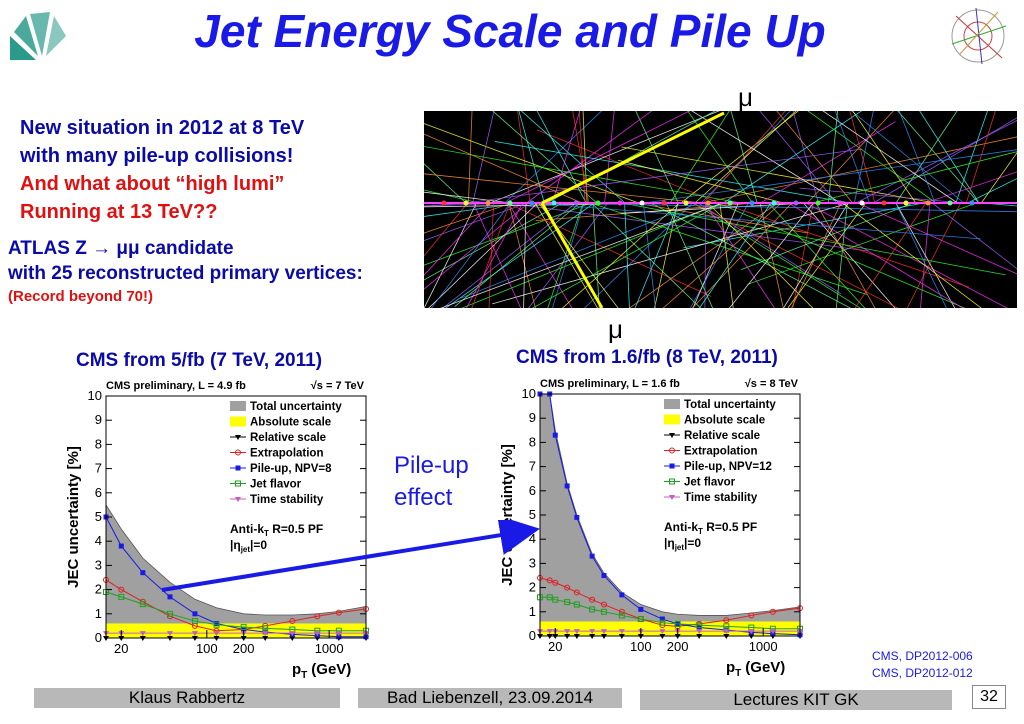 This screenshot has height=724, width=1024. What do you see at coordinates (730, 405) in the screenshot?
I see `legend-label: Total uncertainty` at bounding box center [730, 405].